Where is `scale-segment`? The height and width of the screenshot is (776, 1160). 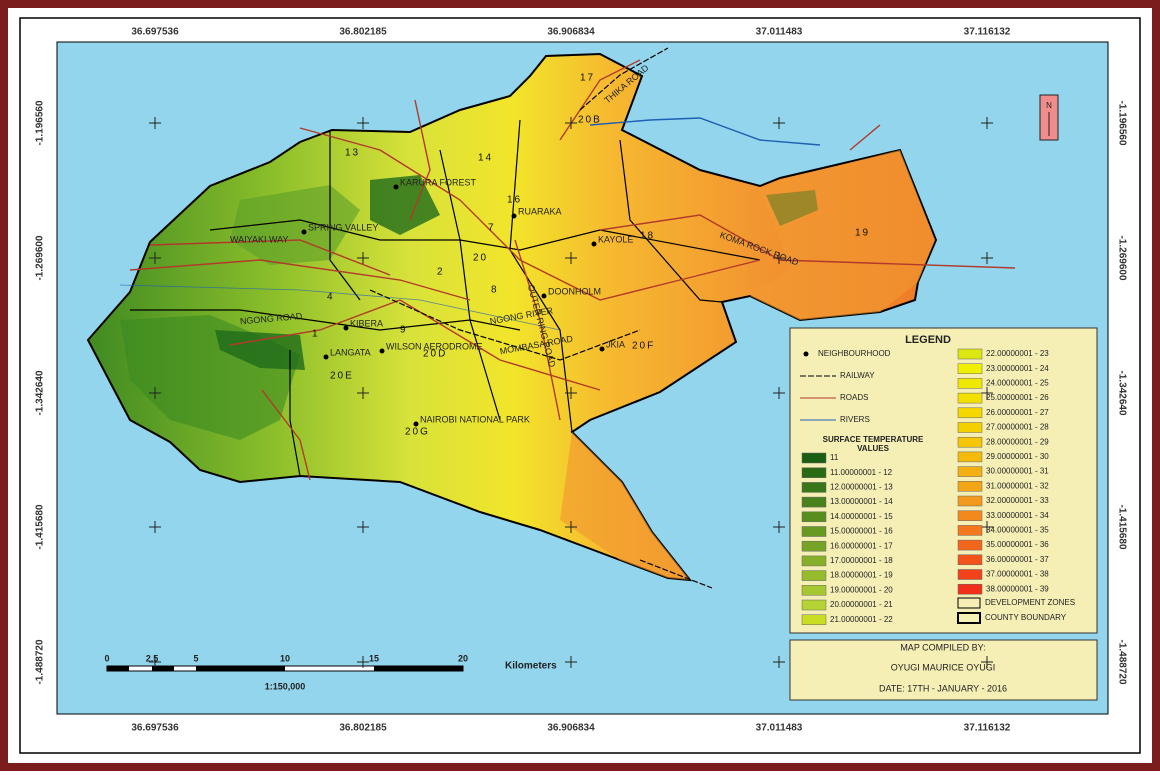
scale-segment is located at coordinates (118, 668).